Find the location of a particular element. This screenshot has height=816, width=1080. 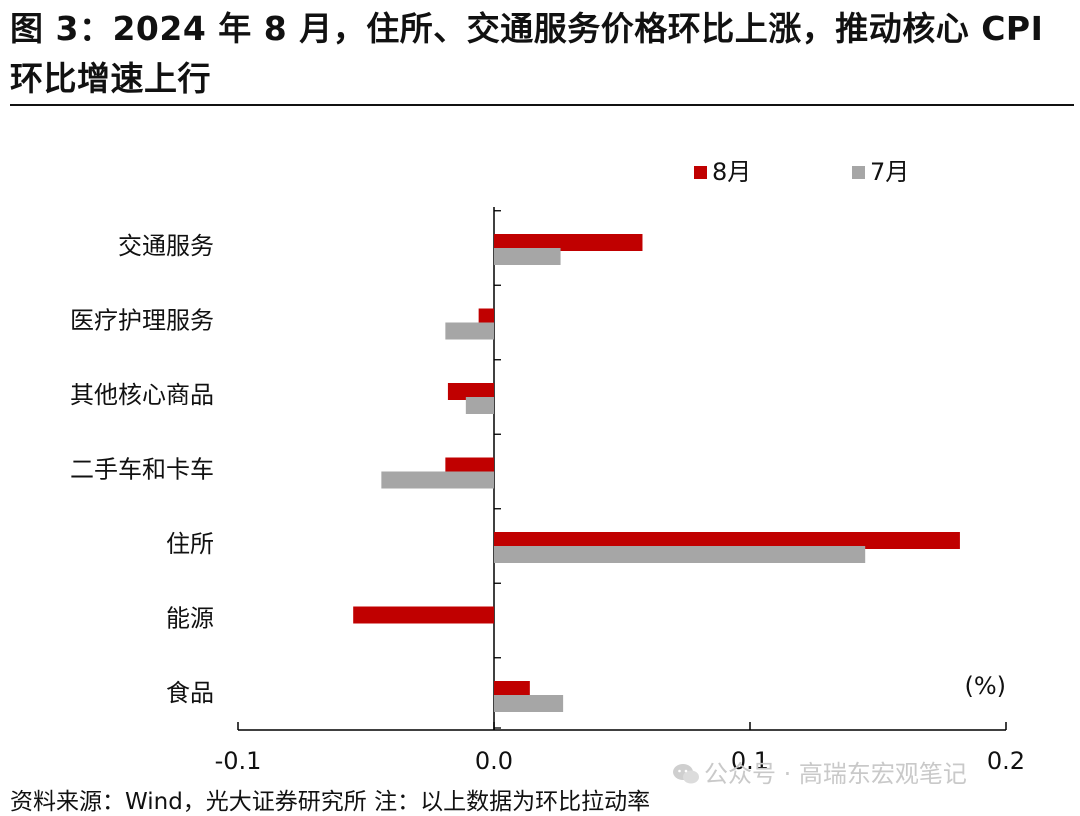

watermark-text: 公众号 · 高瑞东宏观笔记 is located at coordinates (835, 774).